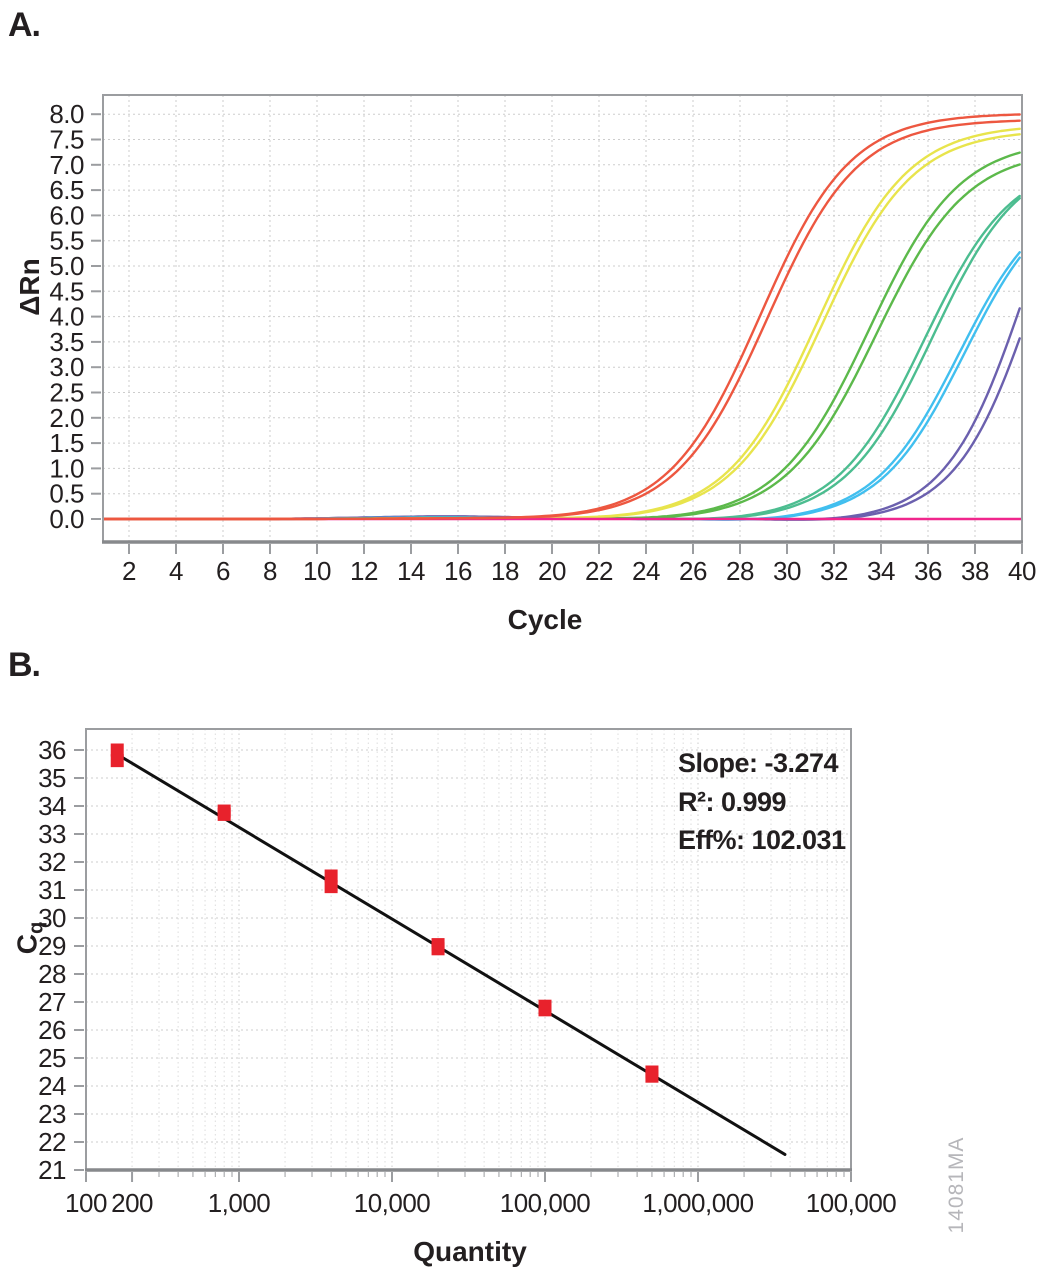 The image size is (1040, 1276). What do you see at coordinates (66, 494) in the screenshot?
I see `tick-label-a-y: 0.5` at bounding box center [66, 494].